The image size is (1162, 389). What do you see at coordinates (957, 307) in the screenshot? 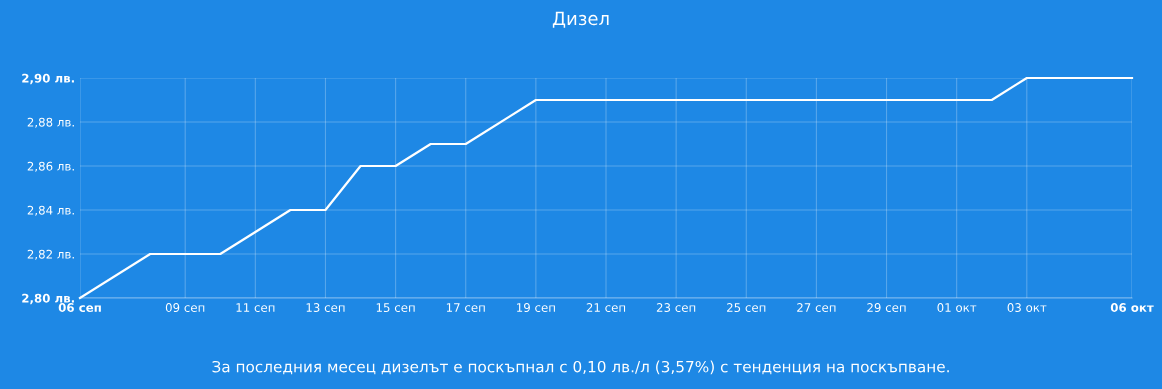
I see `x-tick-label: 01 окт` at bounding box center [957, 307].